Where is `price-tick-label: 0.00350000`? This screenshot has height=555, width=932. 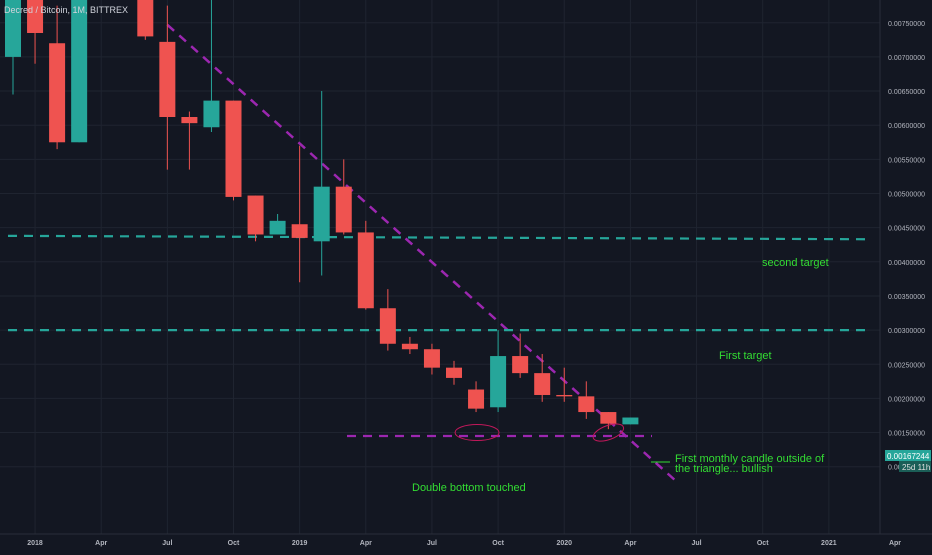 price-tick-label: 0.00350000 is located at coordinates (906, 297).